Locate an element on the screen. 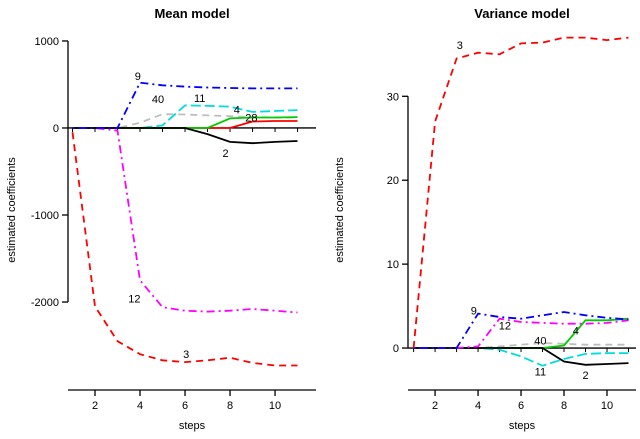  x-axis-label-variance: steps is located at coordinates (522, 426).